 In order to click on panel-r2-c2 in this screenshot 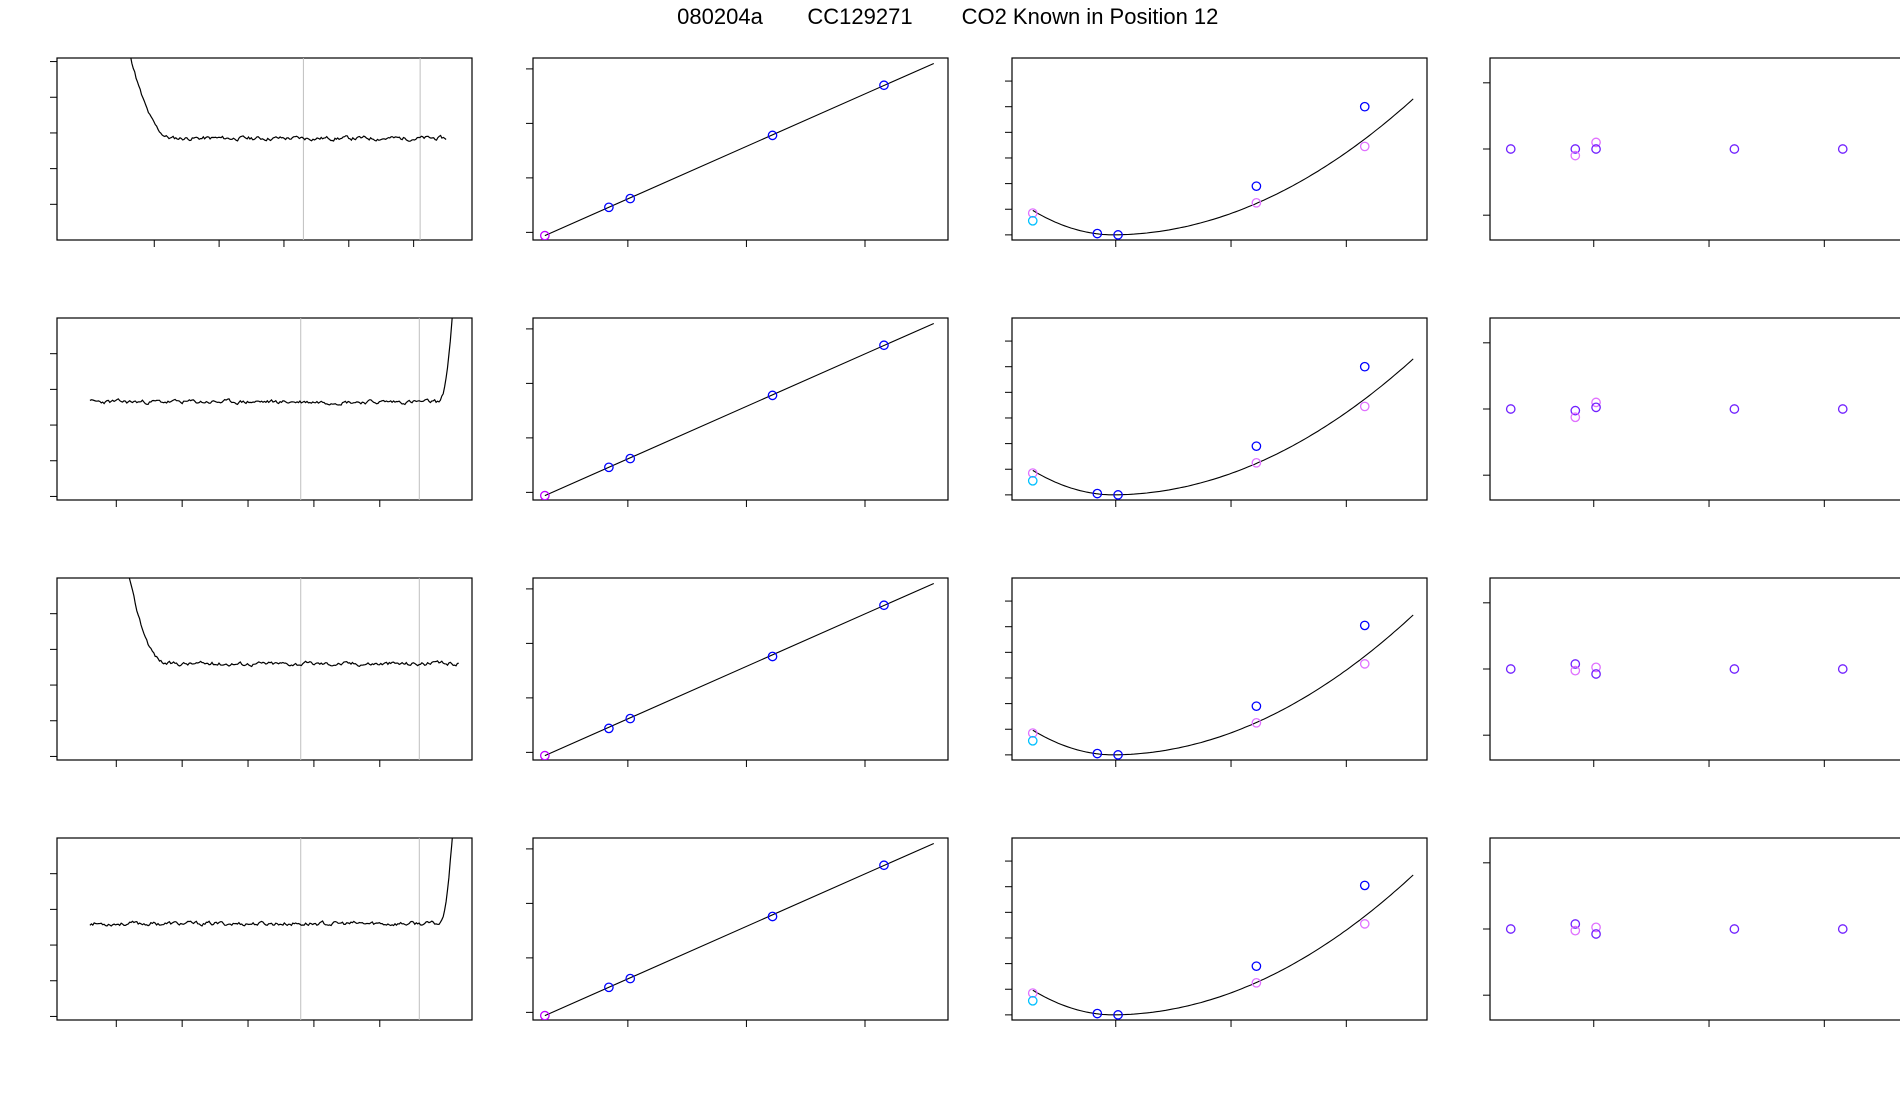, I will do `click(1216, 672)`.